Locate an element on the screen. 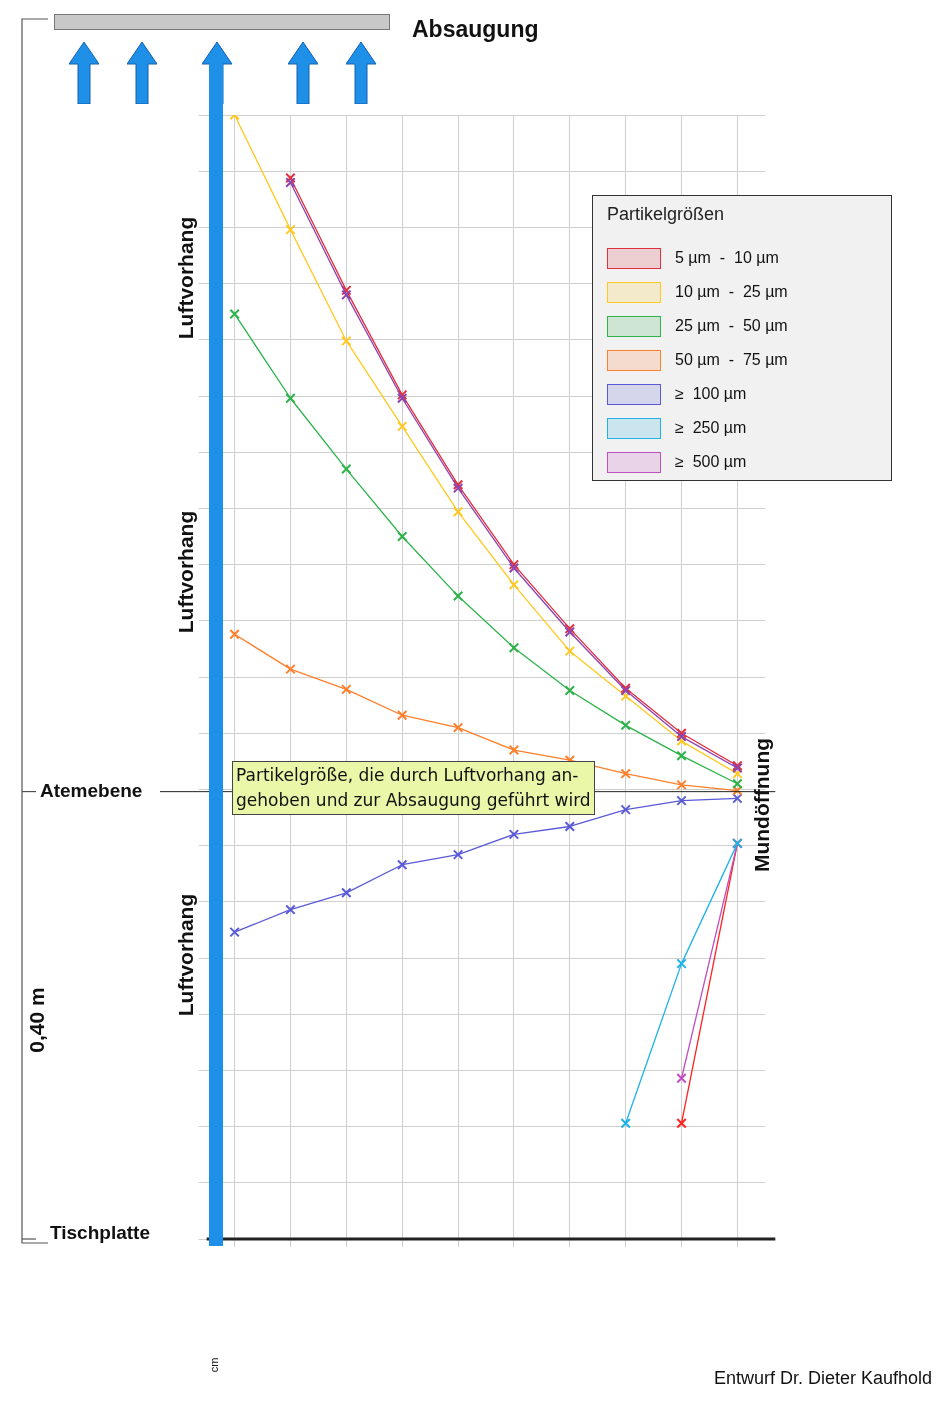  legend-label: 25 µm - 50 µm is located at coordinates (731, 326).